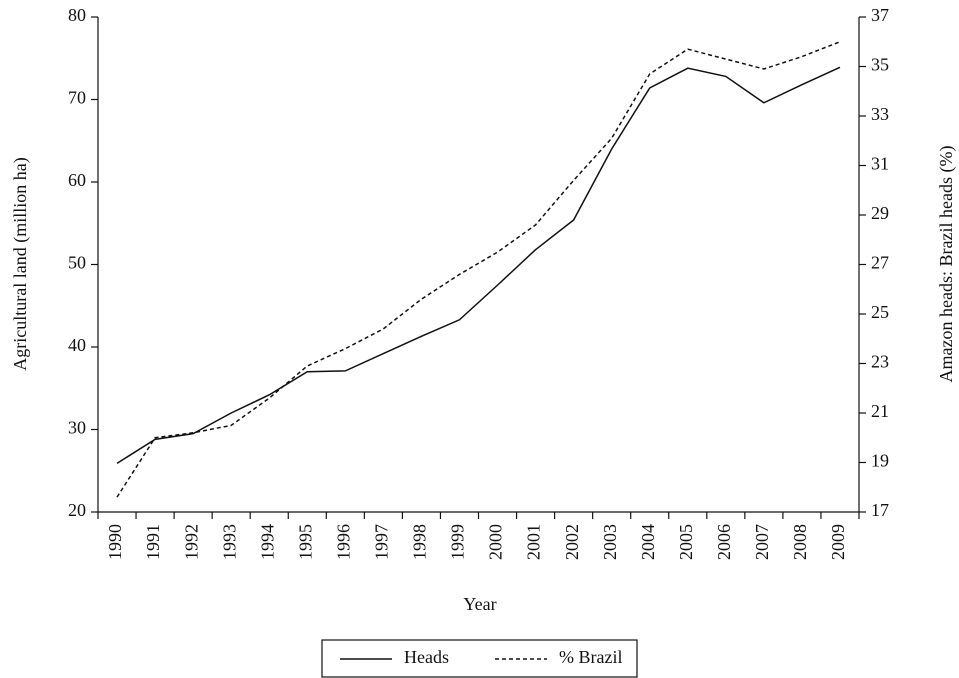 This screenshot has height=678, width=959. Describe the element at coordinates (77, 345) in the screenshot. I see `y-tick-label: 40` at that location.